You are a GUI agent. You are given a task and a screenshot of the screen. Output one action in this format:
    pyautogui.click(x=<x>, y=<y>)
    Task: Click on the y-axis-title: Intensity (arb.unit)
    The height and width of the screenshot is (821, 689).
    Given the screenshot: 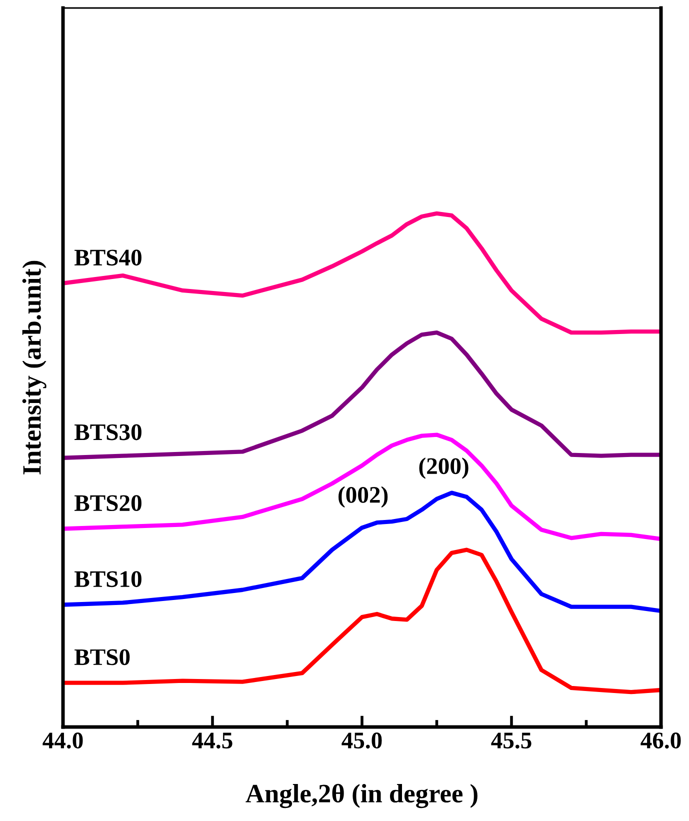 What is the action you would take?
    pyautogui.click(x=34, y=367)
    